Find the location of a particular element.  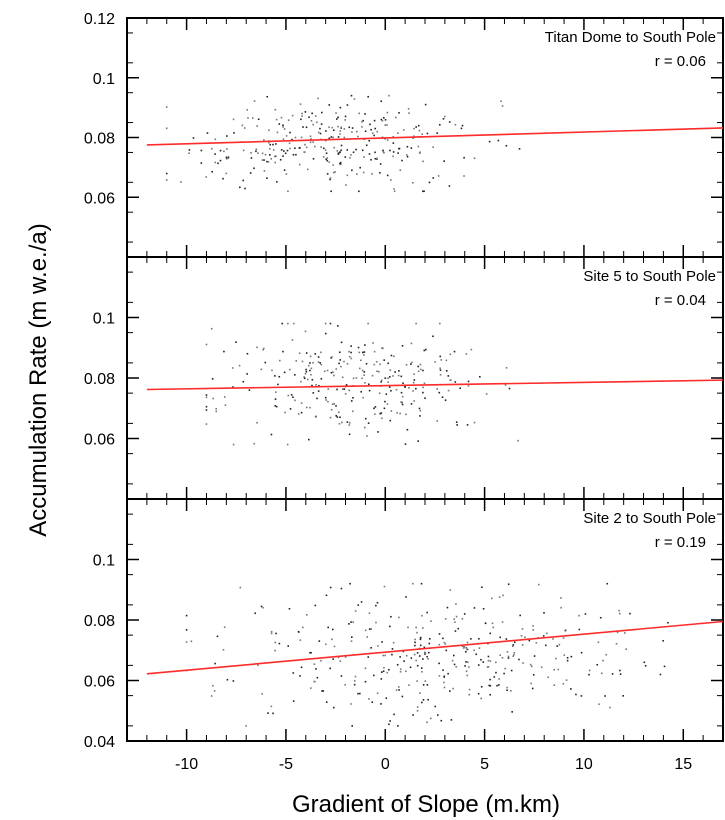

fit-line is located at coordinates (435, 647).